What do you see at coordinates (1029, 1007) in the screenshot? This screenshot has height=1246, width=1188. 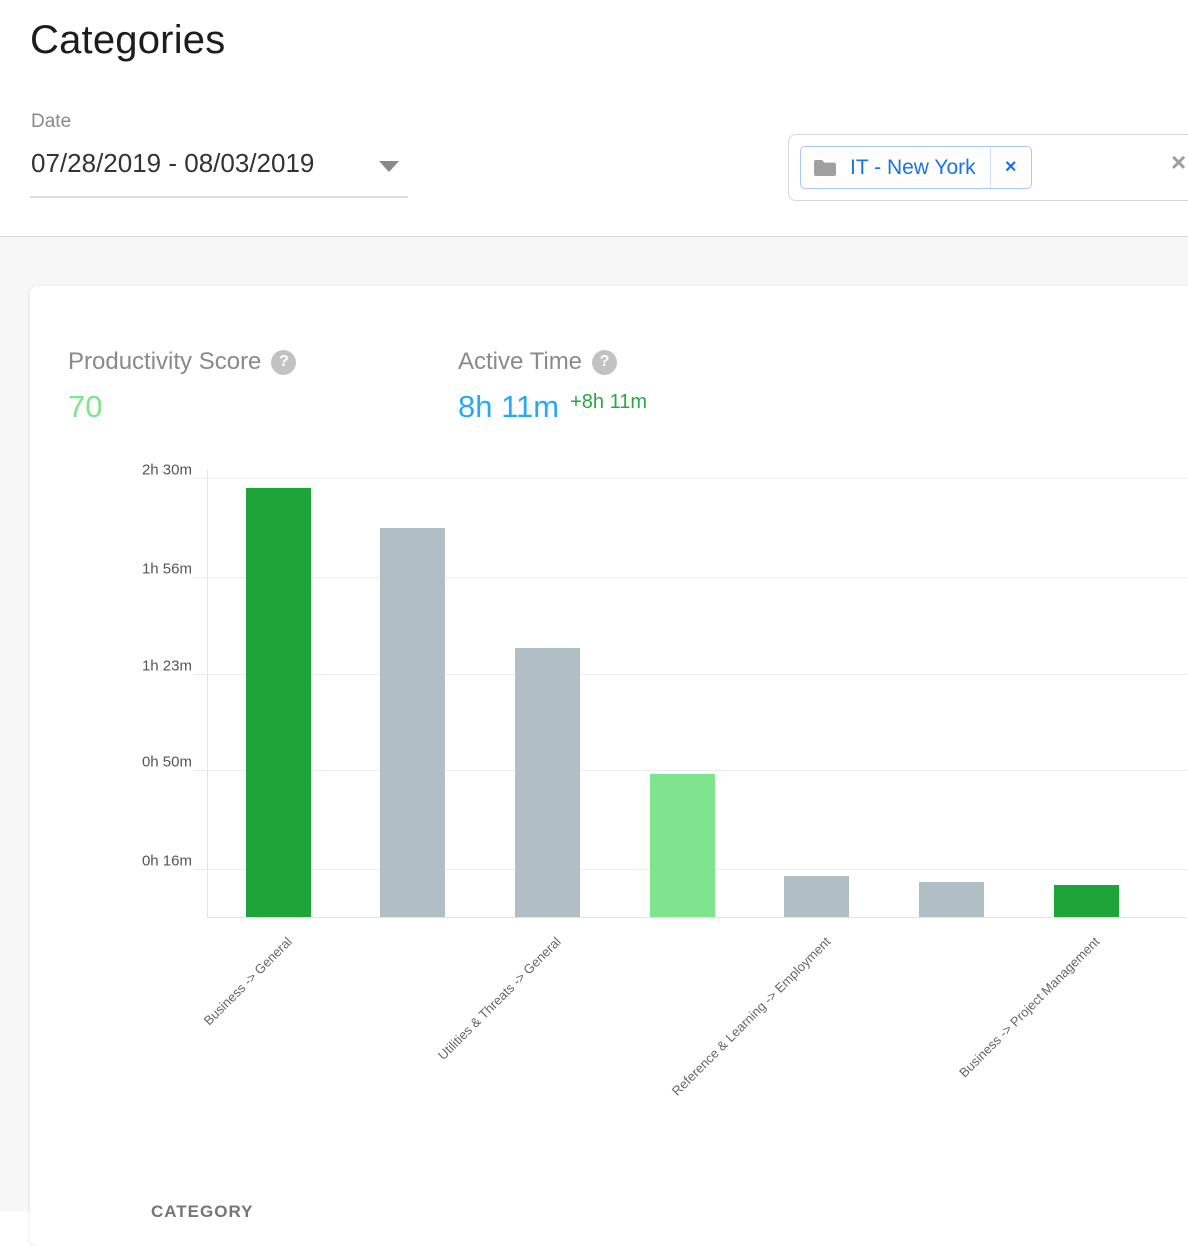 I see `x-axis-category-label: Business -> Project Management` at bounding box center [1029, 1007].